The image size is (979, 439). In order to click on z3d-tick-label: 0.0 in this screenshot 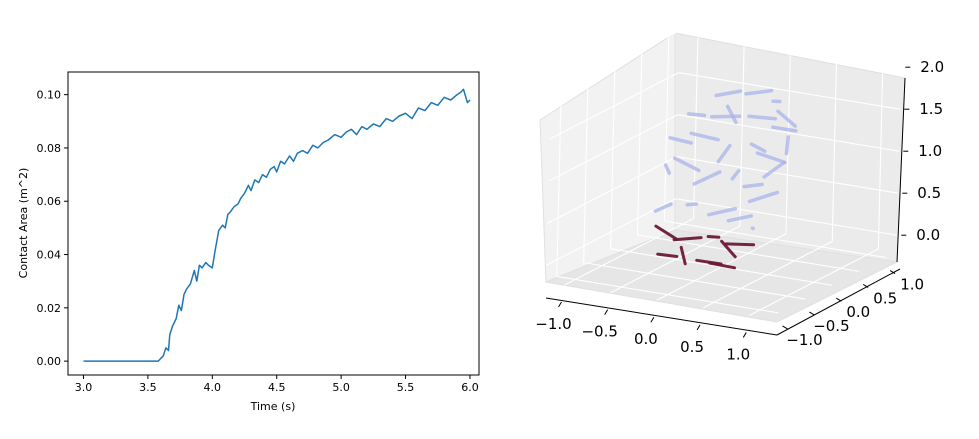, I will do `click(928, 235)`.